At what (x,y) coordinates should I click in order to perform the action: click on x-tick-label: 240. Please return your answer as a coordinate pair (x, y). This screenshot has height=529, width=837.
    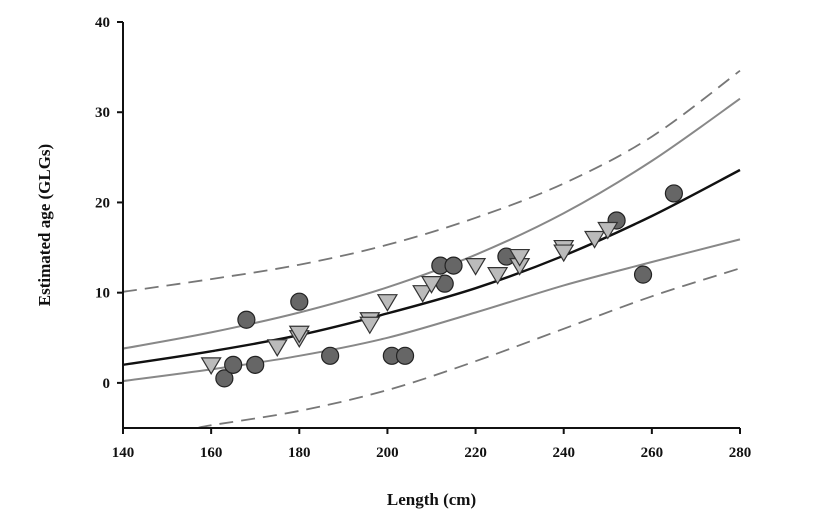
    Looking at the image, I should click on (563, 453).